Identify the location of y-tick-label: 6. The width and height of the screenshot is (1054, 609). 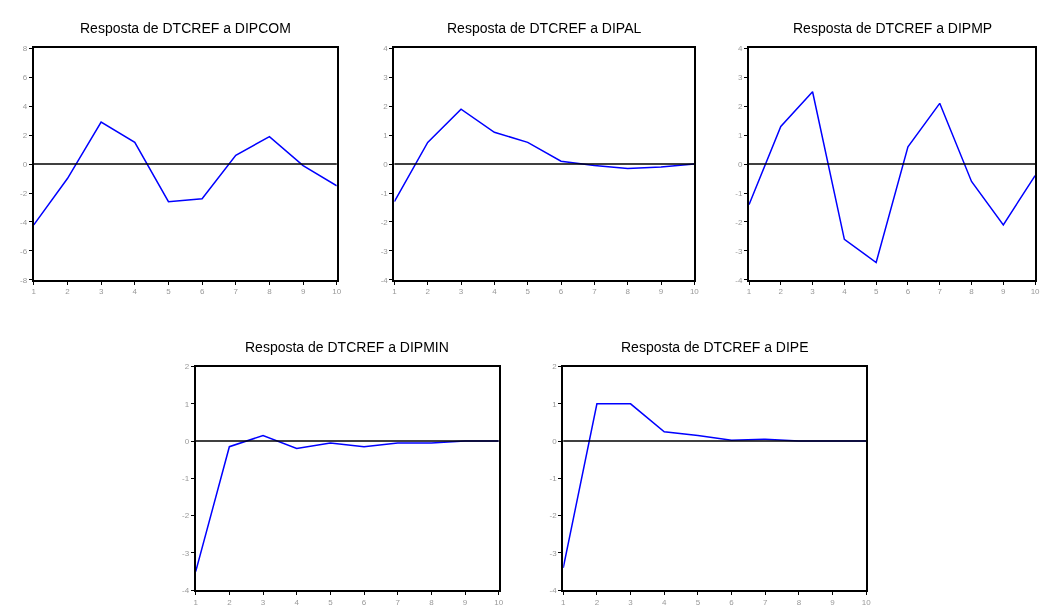
(25, 78).